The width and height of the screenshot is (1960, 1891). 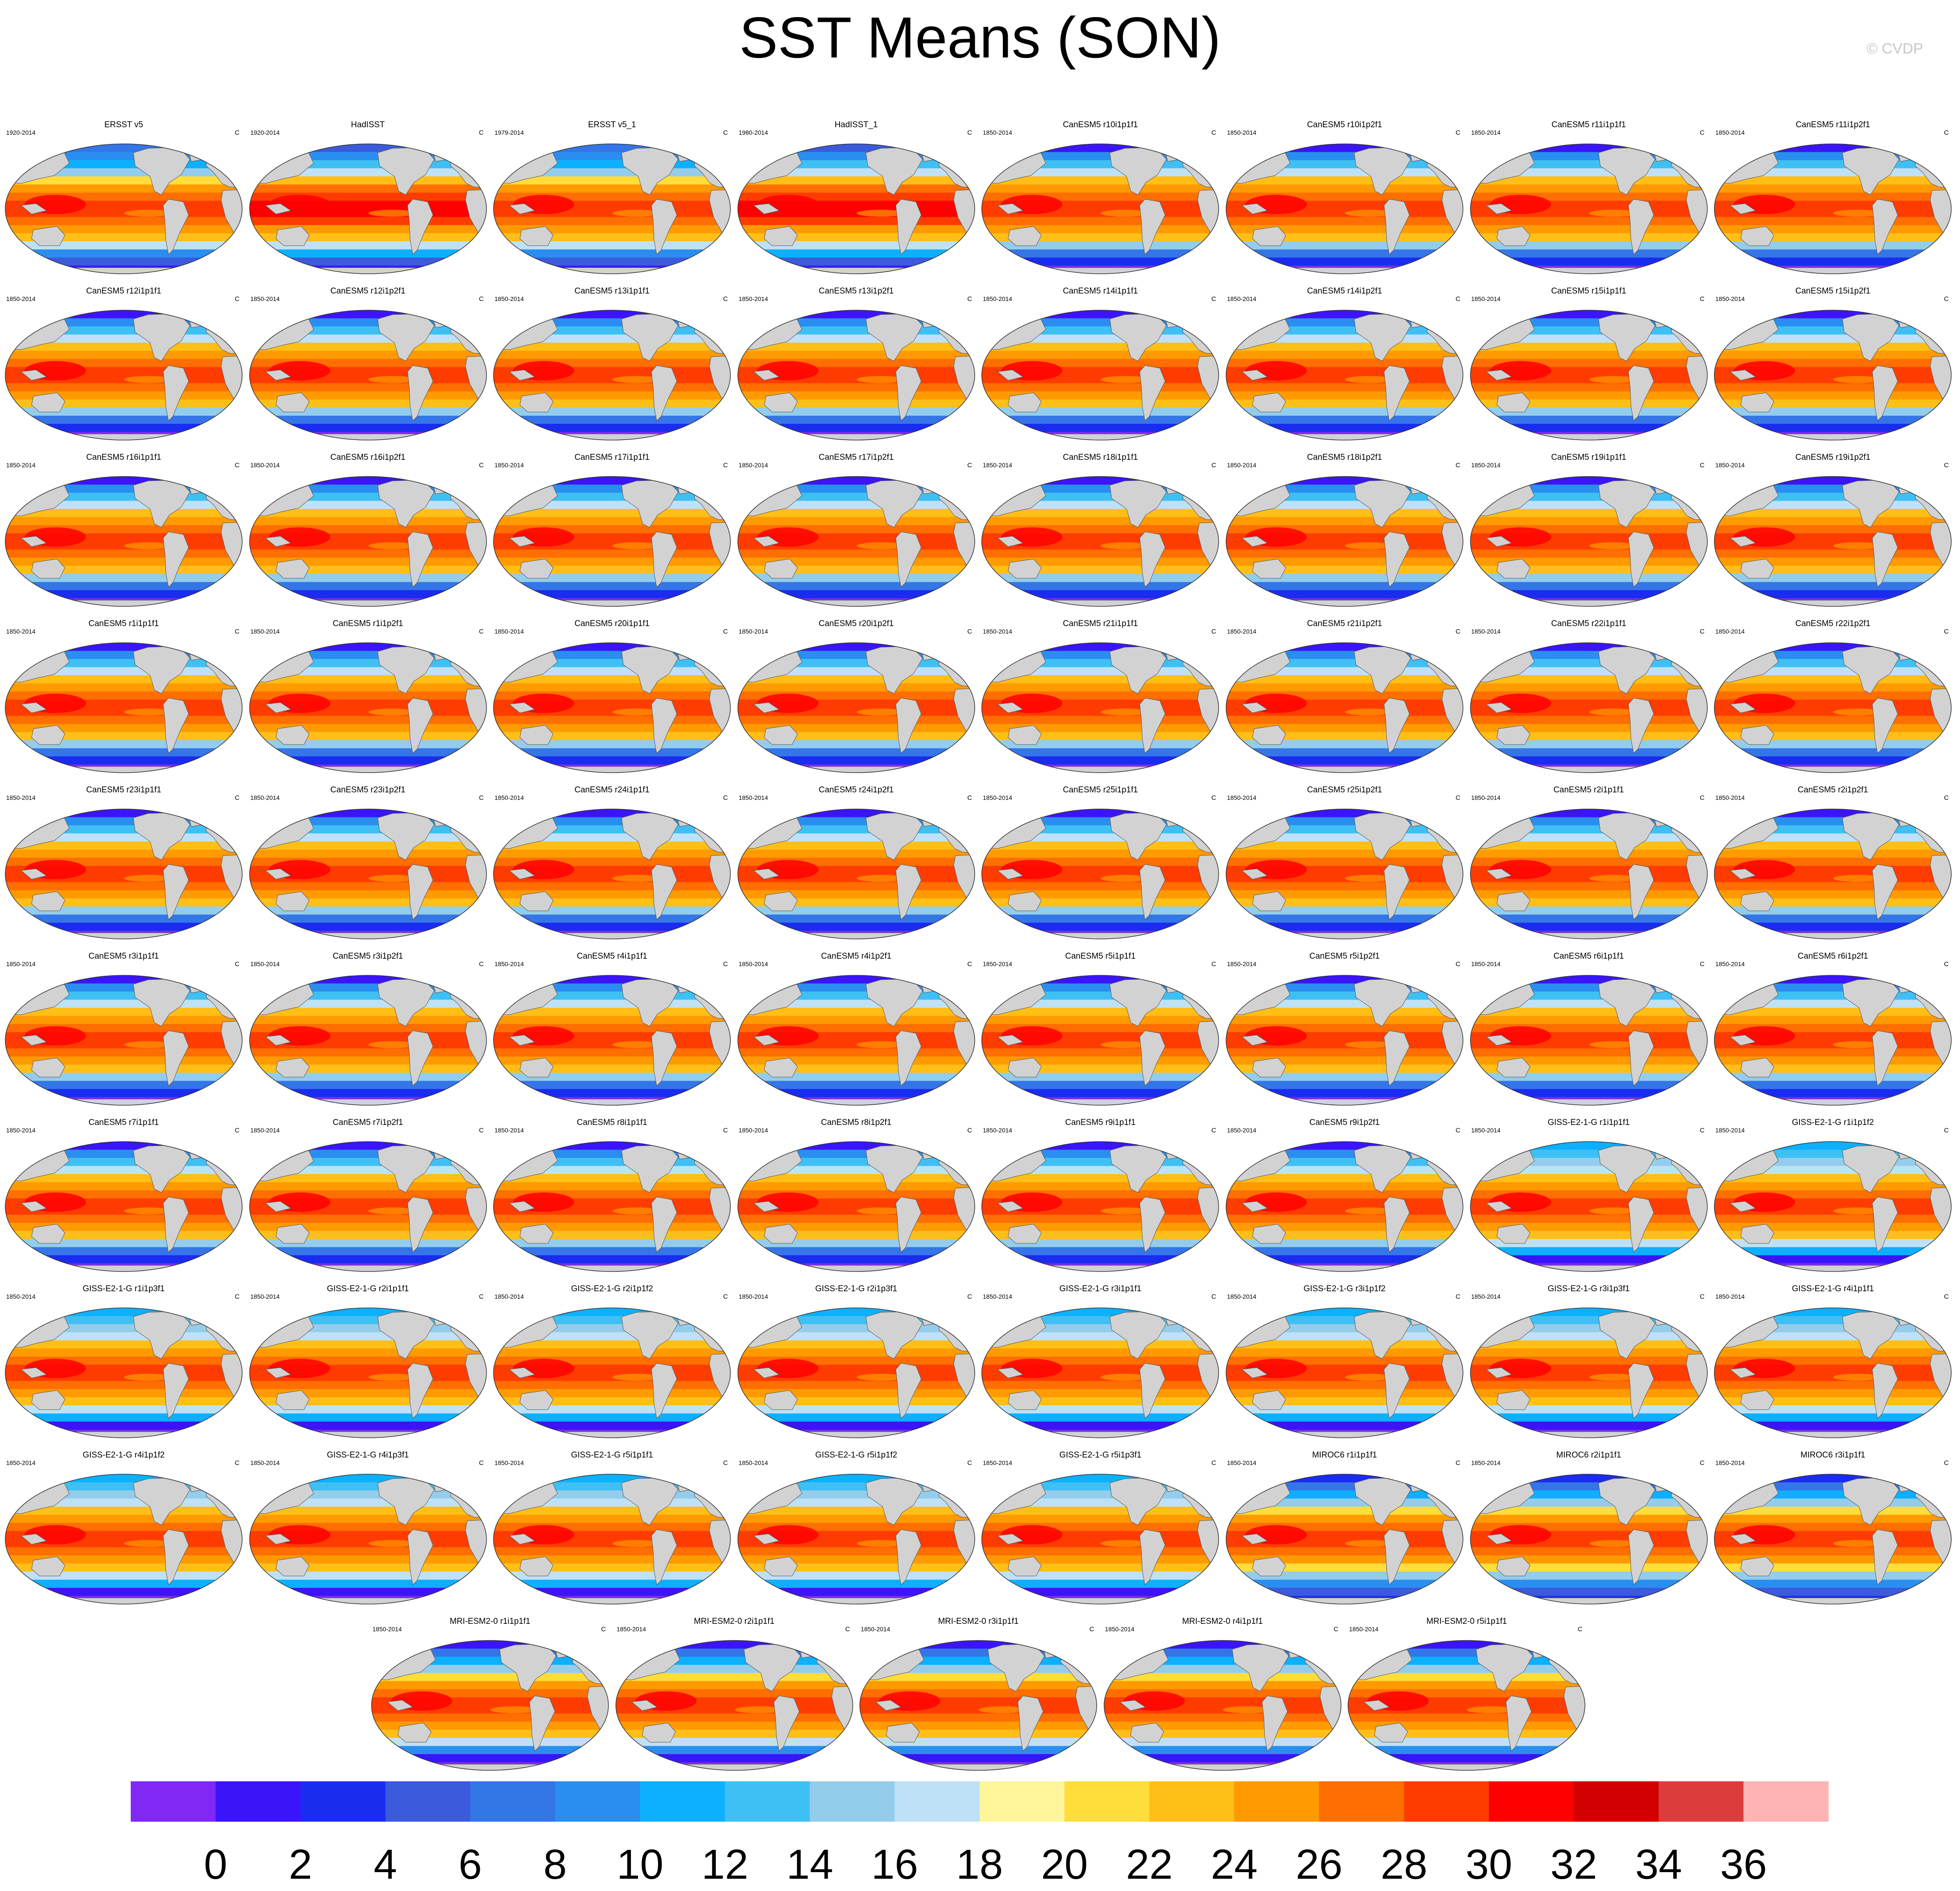 What do you see at coordinates (1277, 1802) in the screenshot?
I see `colorbar-swatch` at bounding box center [1277, 1802].